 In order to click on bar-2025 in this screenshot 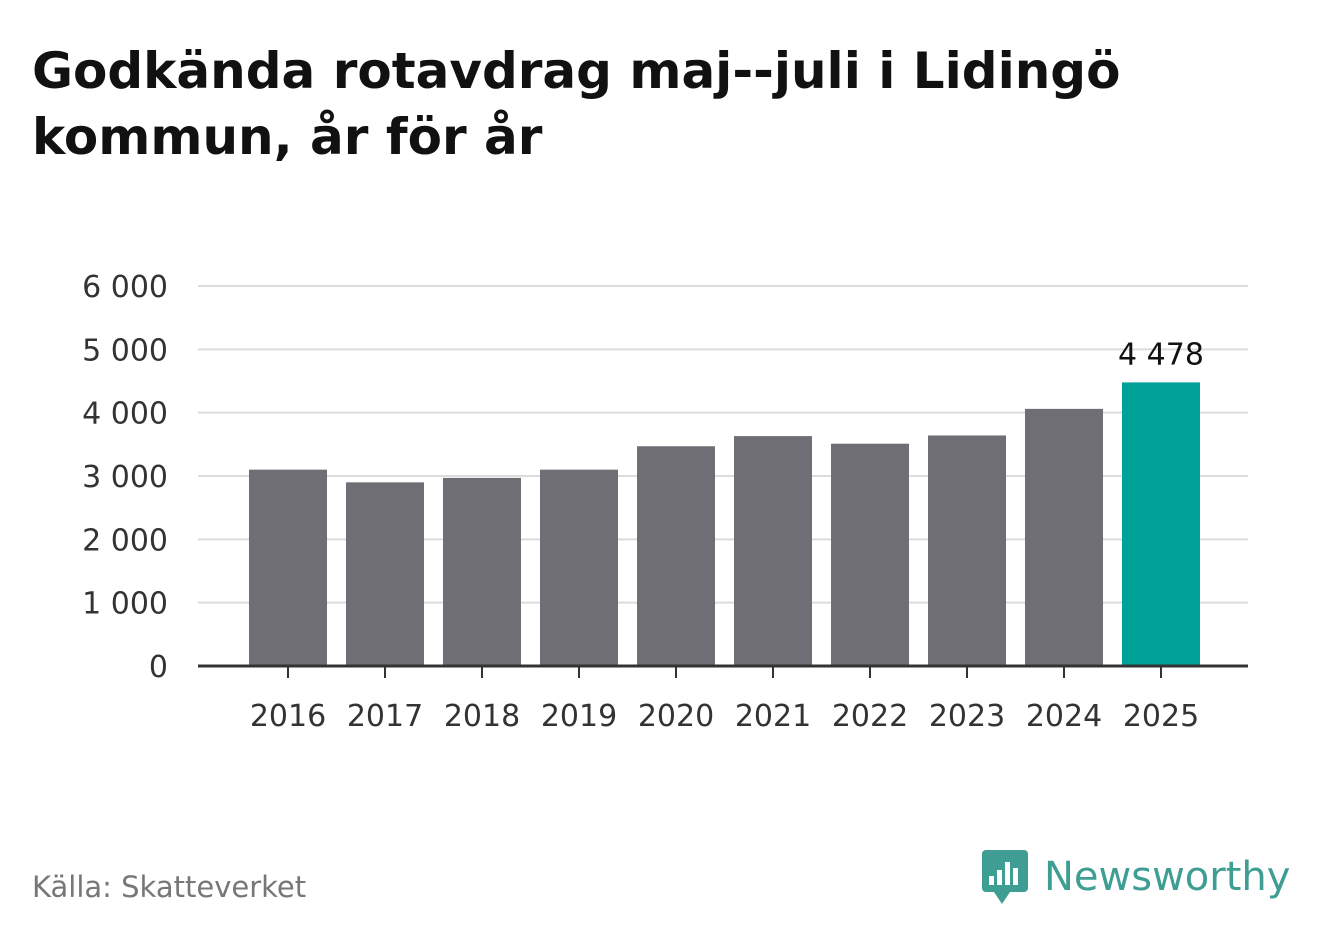, I will do `click(1161, 524)`.